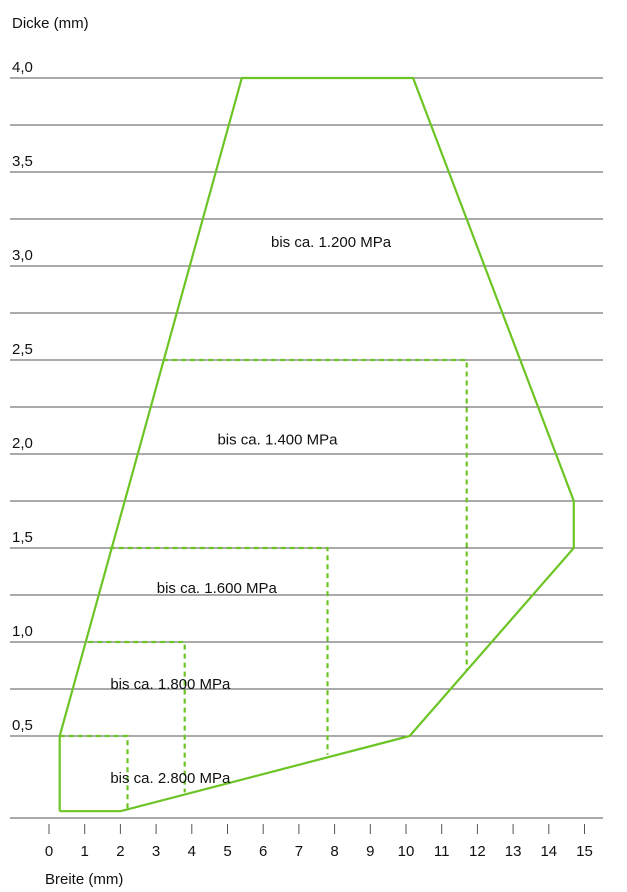 Image resolution: width=627 pixels, height=892 pixels. Describe the element at coordinates (22, 255) in the screenshot. I see `y-tick-label: 3,0` at that location.